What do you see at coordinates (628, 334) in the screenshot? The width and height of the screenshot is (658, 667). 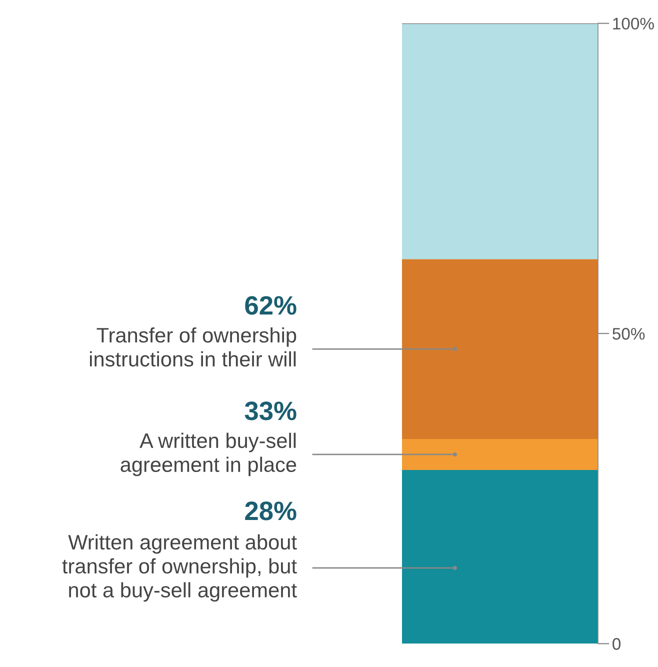 I see `y-tick-label: 50%` at bounding box center [628, 334].